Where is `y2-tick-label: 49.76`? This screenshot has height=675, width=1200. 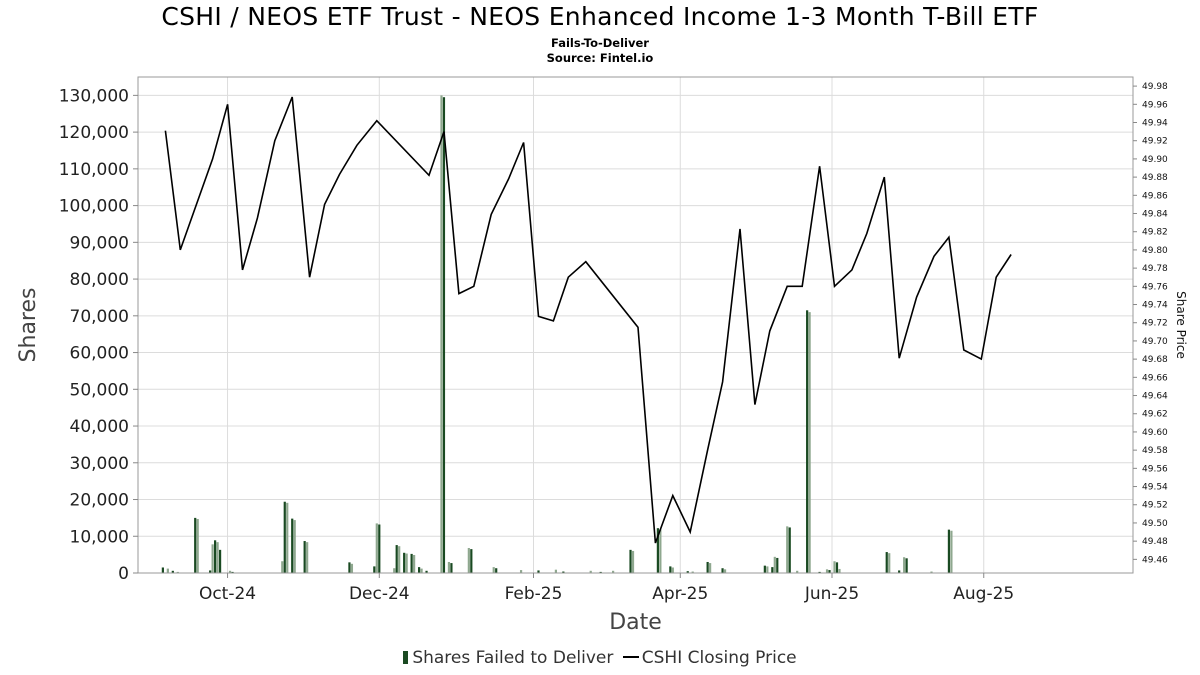
y2-tick-label: 49.76 is located at coordinates (1155, 287).